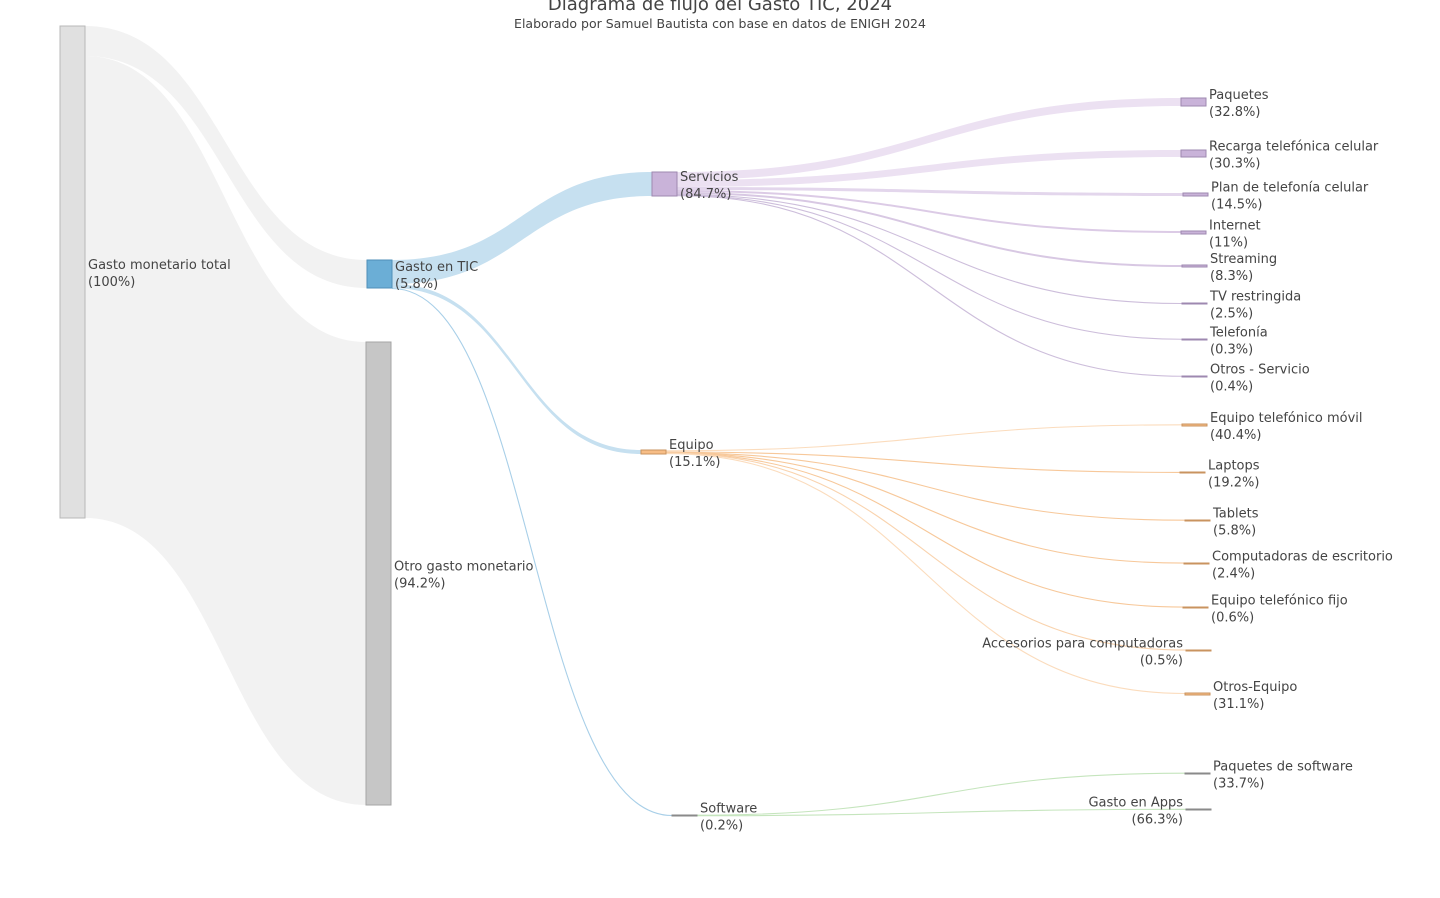 Image resolution: width=1440 pixels, height=898 pixels. Describe the element at coordinates (1239, 95) in the screenshot. I see `node-label-paq: Paquetes` at that location.